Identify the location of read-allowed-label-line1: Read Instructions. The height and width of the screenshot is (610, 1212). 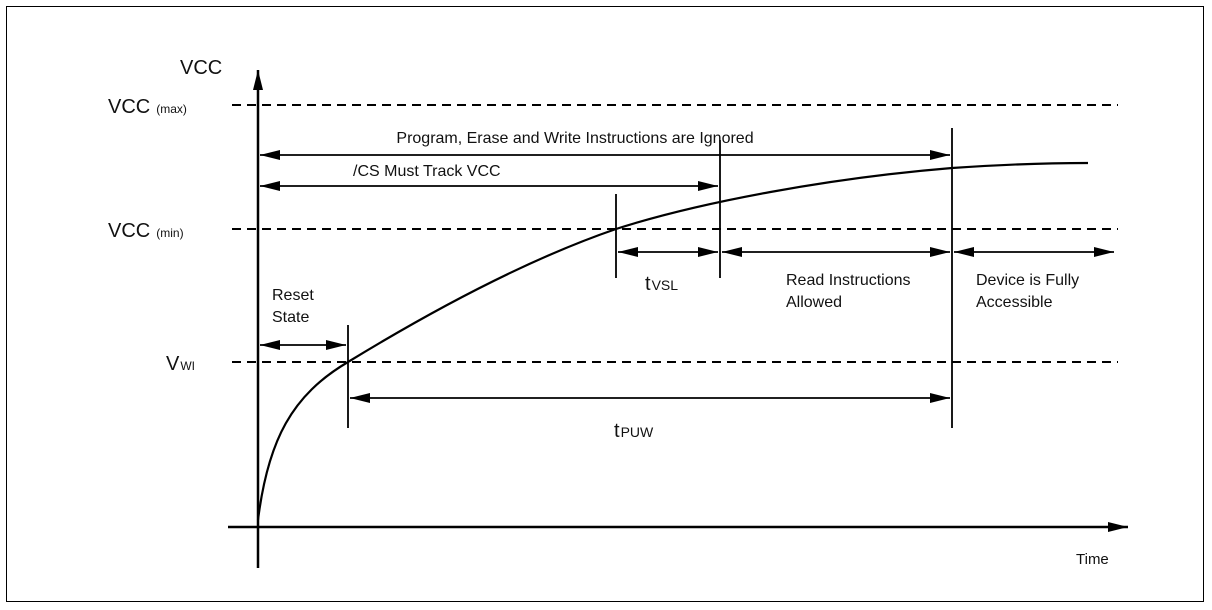
(848, 280).